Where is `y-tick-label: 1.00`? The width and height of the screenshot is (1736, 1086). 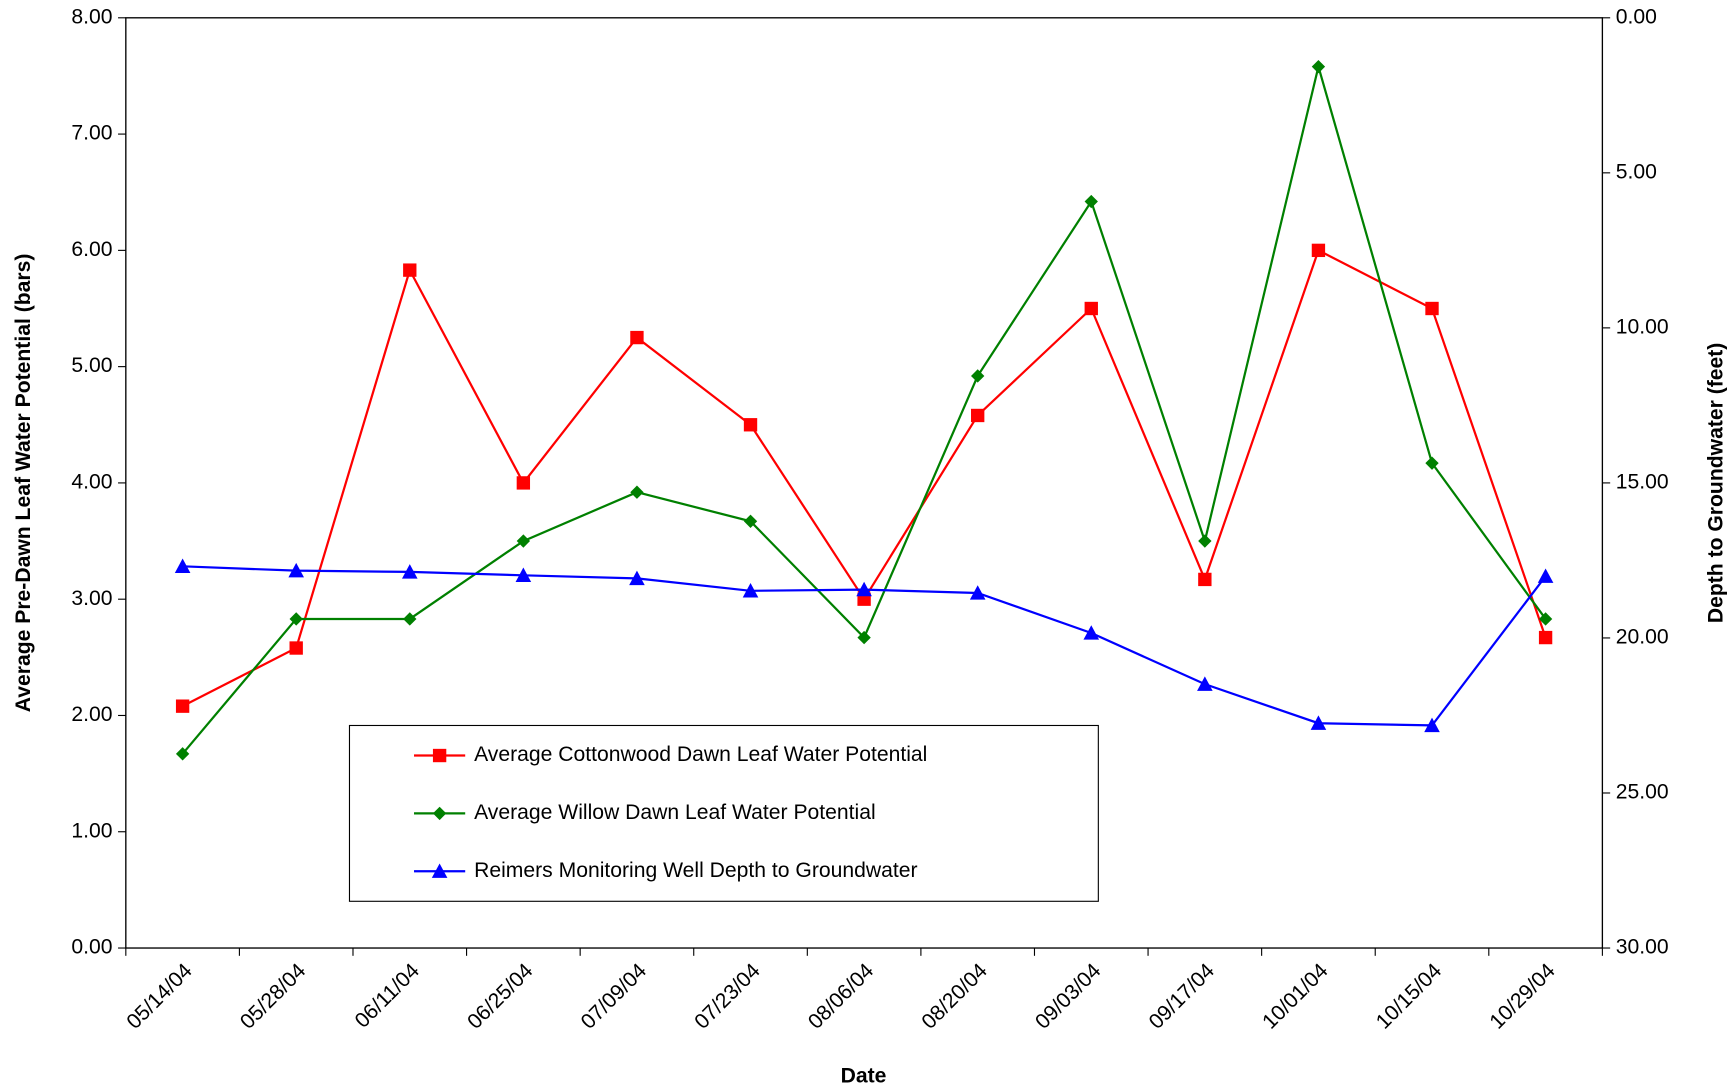 y-tick-label: 1.00 is located at coordinates (91, 830).